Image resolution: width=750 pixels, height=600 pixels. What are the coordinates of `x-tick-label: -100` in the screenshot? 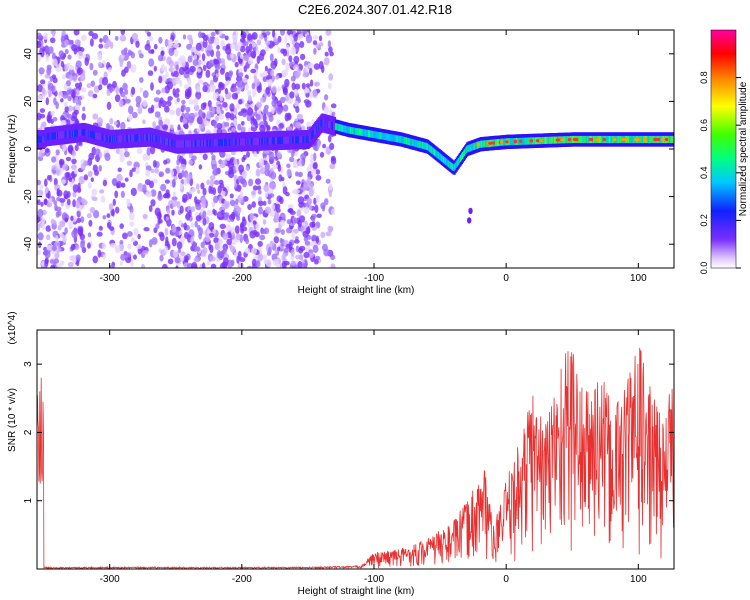 It's located at (374, 579).